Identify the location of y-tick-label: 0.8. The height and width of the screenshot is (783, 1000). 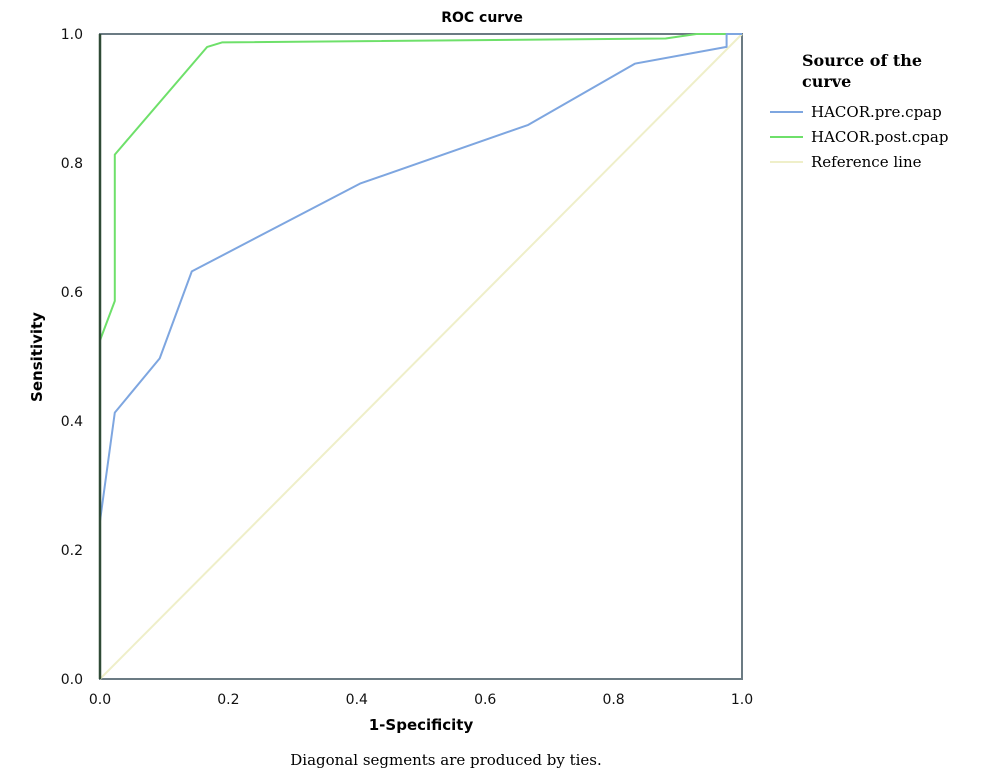
(72, 164).